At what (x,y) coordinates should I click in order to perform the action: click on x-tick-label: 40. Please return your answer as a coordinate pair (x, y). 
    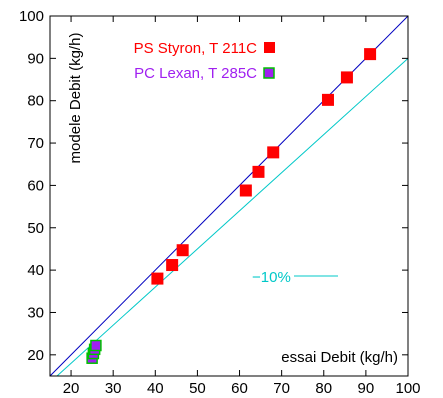
    Looking at the image, I should click on (155, 388).